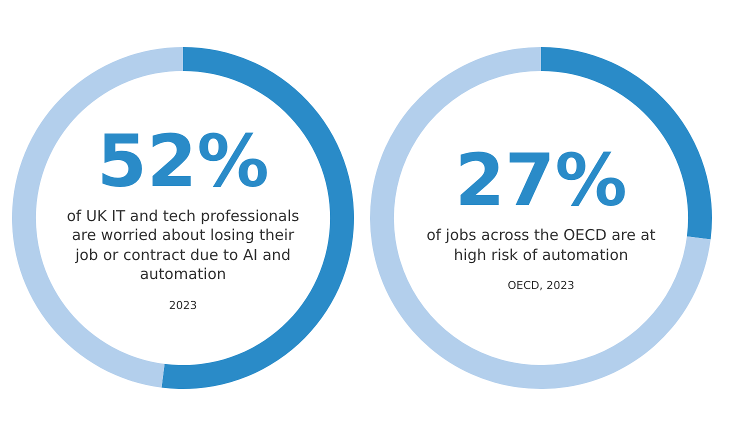  Describe the element at coordinates (183, 245) in the screenshot. I see `text: of UK IT and tech professionals are worried about losing their job or contract due to AI and automation` at that location.